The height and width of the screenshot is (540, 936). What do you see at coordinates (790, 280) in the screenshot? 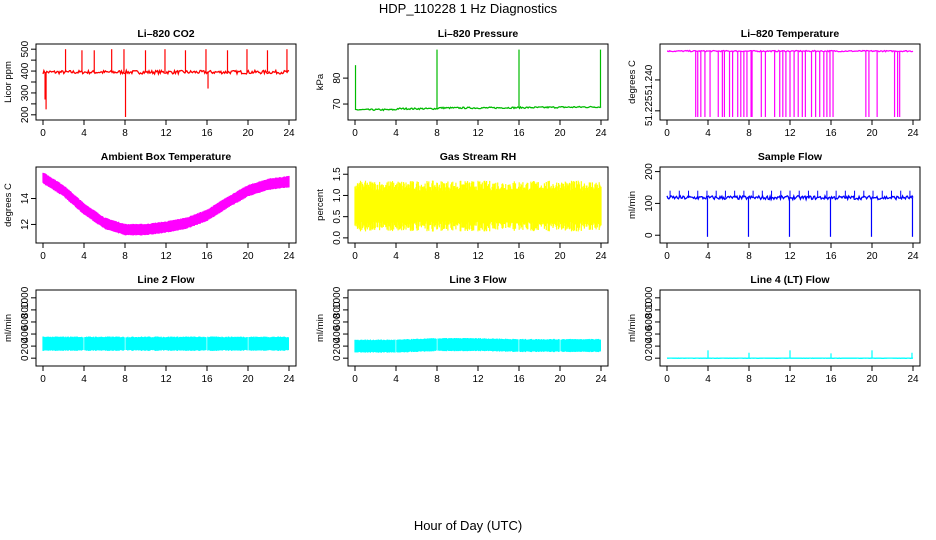
I see `panel-title: Line 4 (LT) Flow` at bounding box center [790, 280].